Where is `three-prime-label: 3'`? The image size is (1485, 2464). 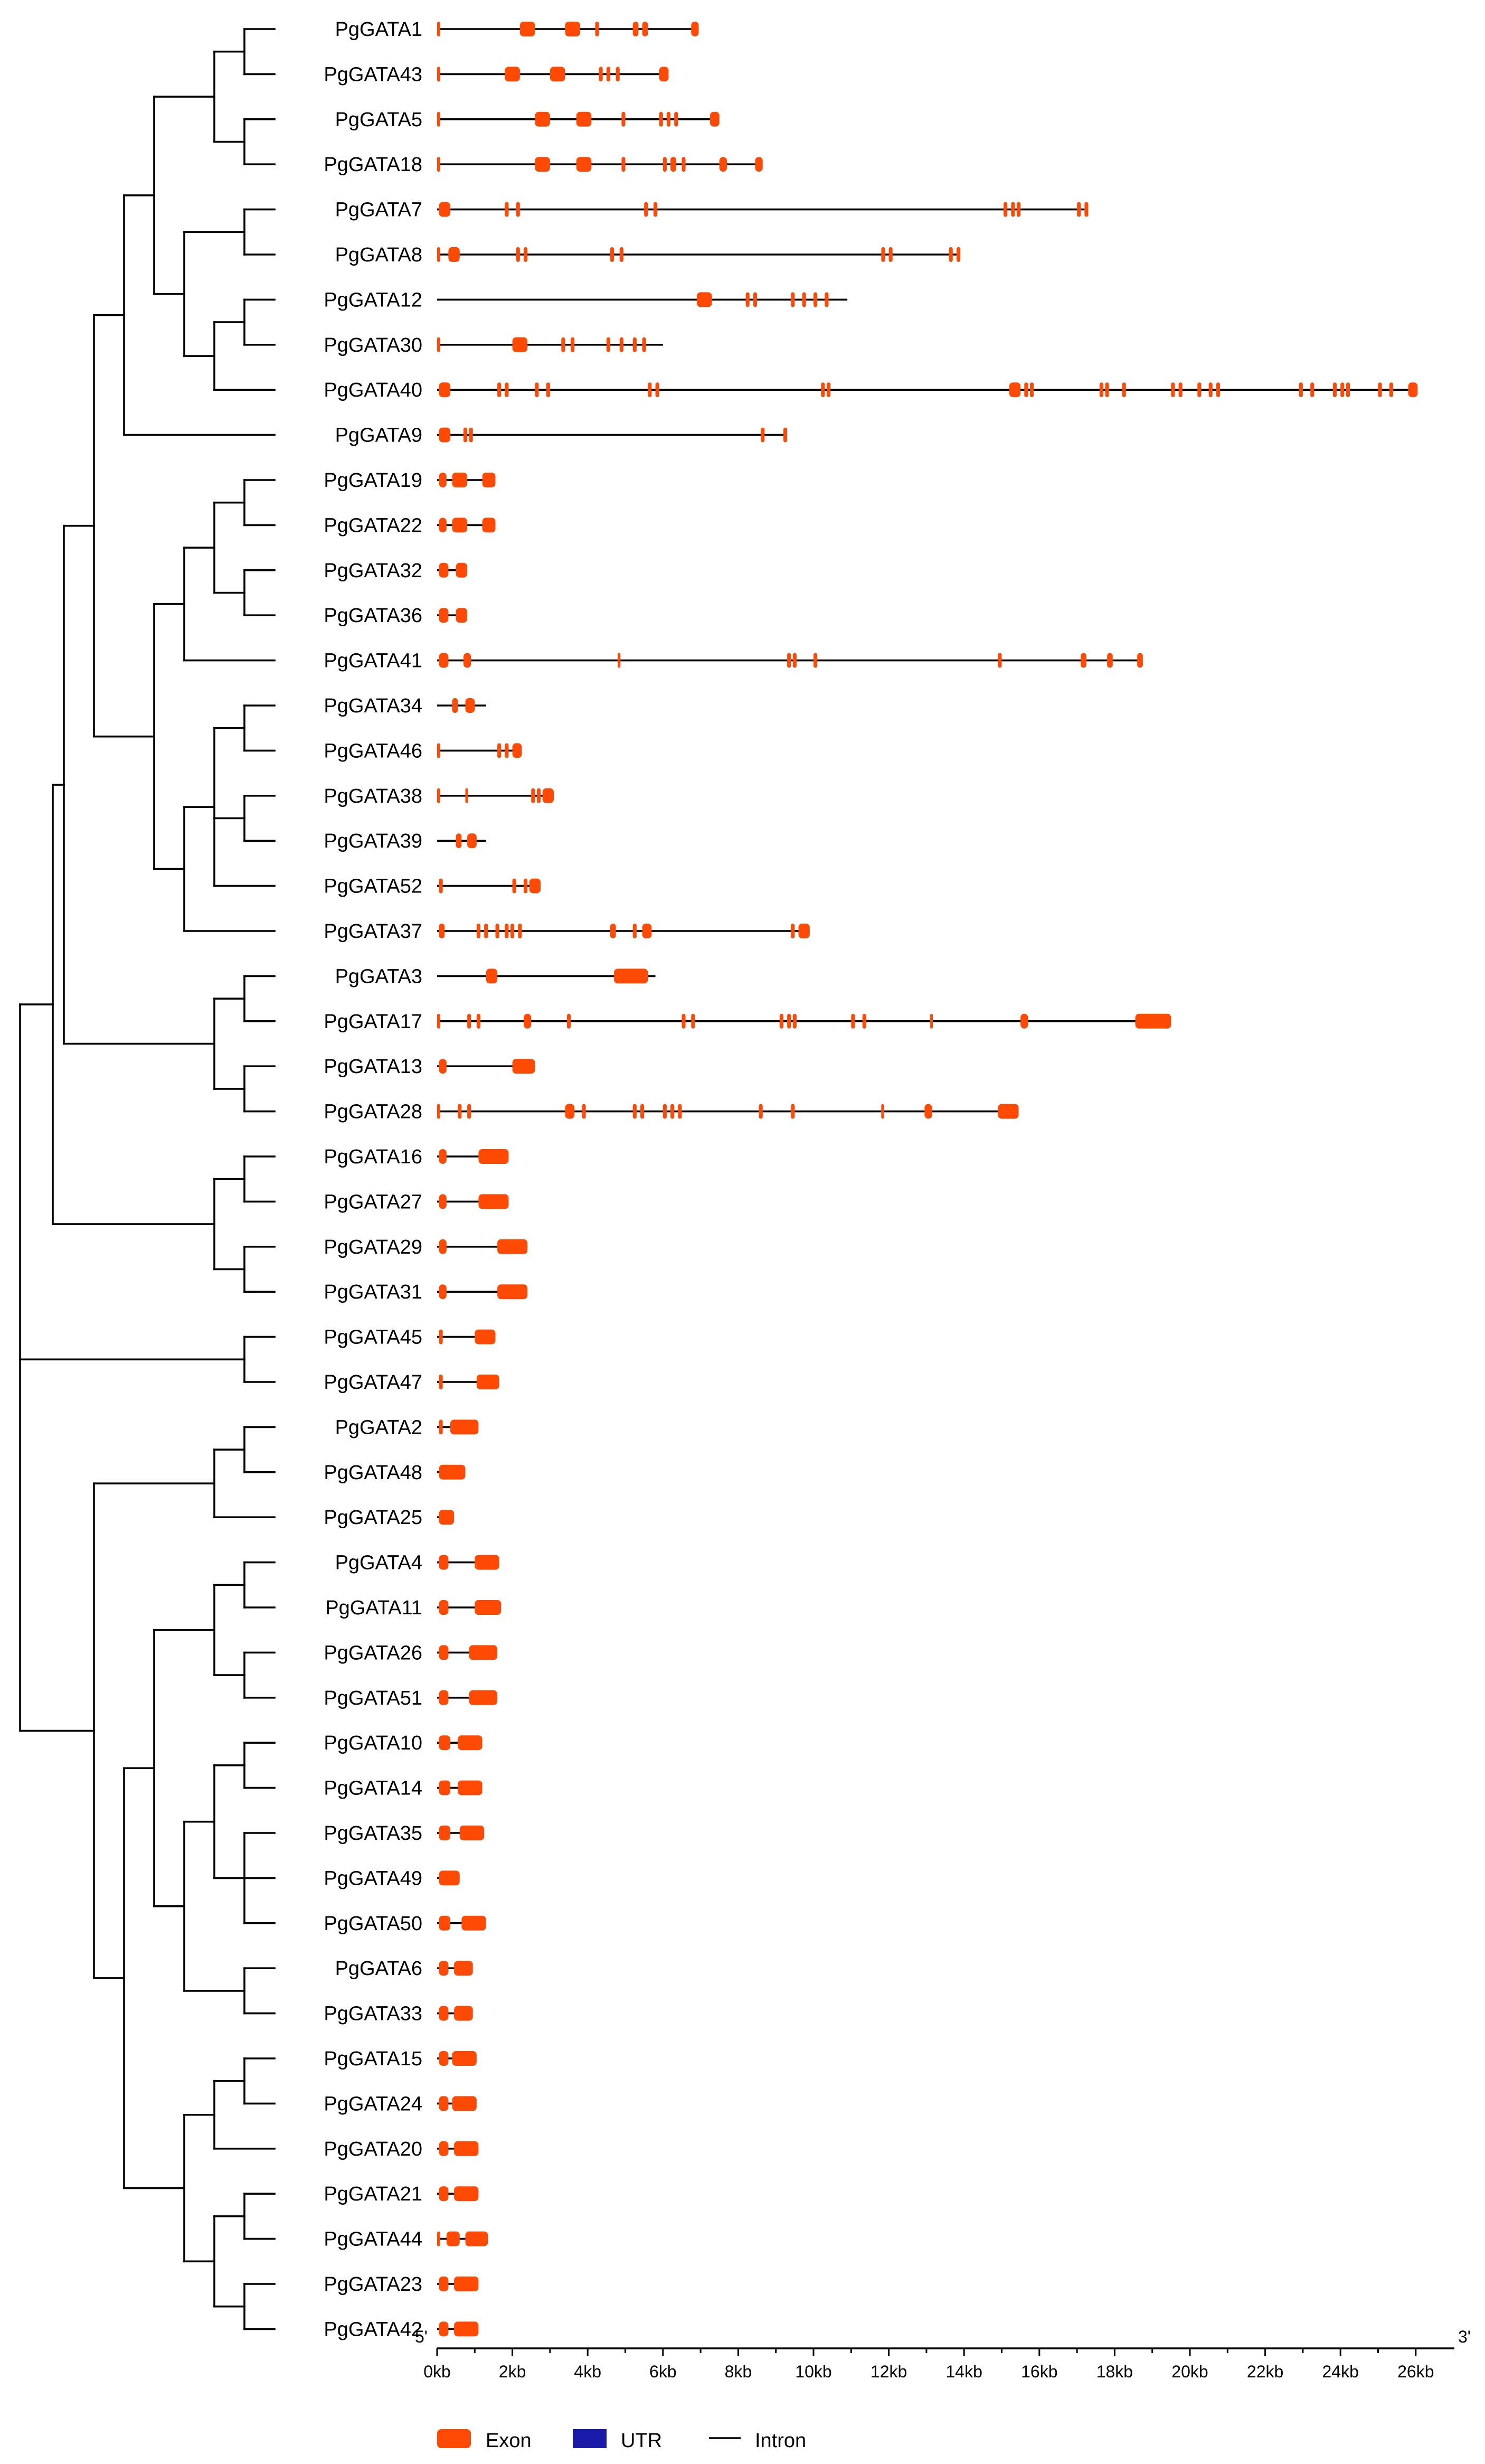 three-prime-label: 3' is located at coordinates (1465, 2336).